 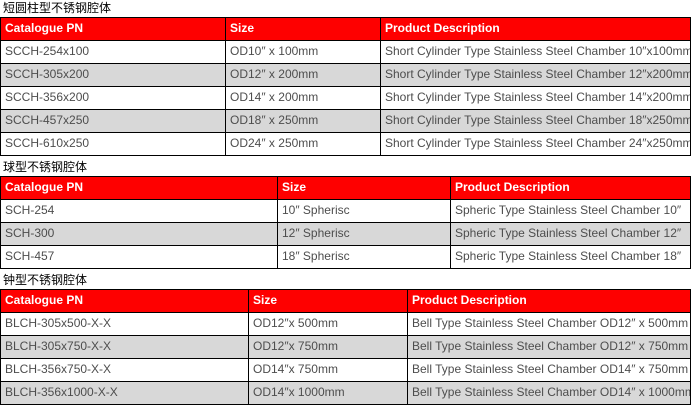 What do you see at coordinates (124, 393) in the screenshot?
I see `catalogue-pn-cell: BLCH-356x1000-X-X` at bounding box center [124, 393].